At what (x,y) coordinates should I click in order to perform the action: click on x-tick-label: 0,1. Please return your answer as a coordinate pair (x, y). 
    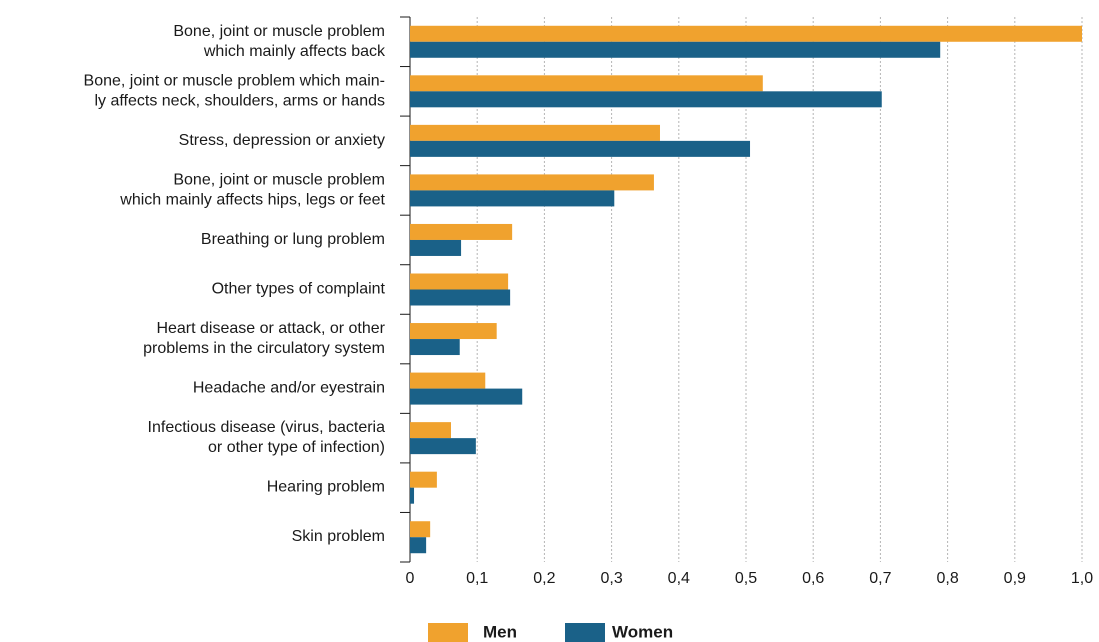
    Looking at the image, I should click on (477, 578).